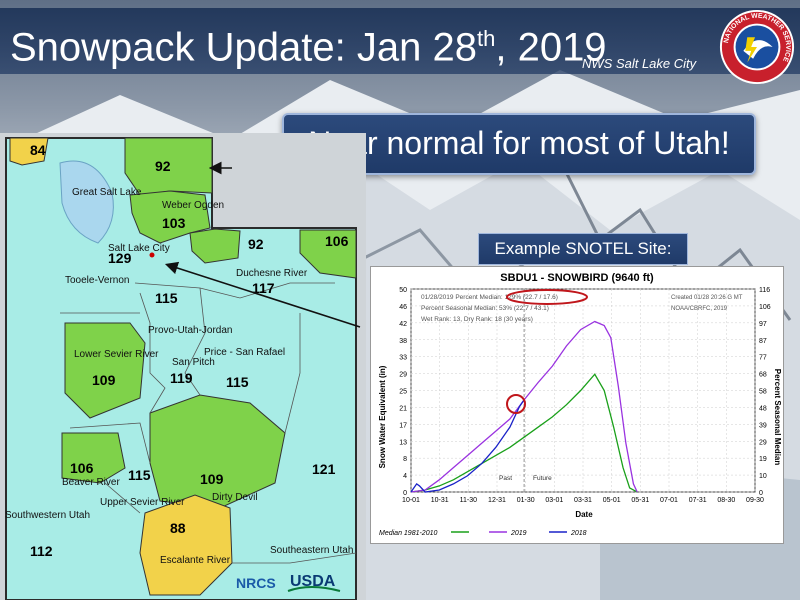 This screenshot has width=800, height=600. Describe the element at coordinates (757, 47) in the screenshot. I see `nws-logo: NATIONAL WEATHER SERVICE` at that location.